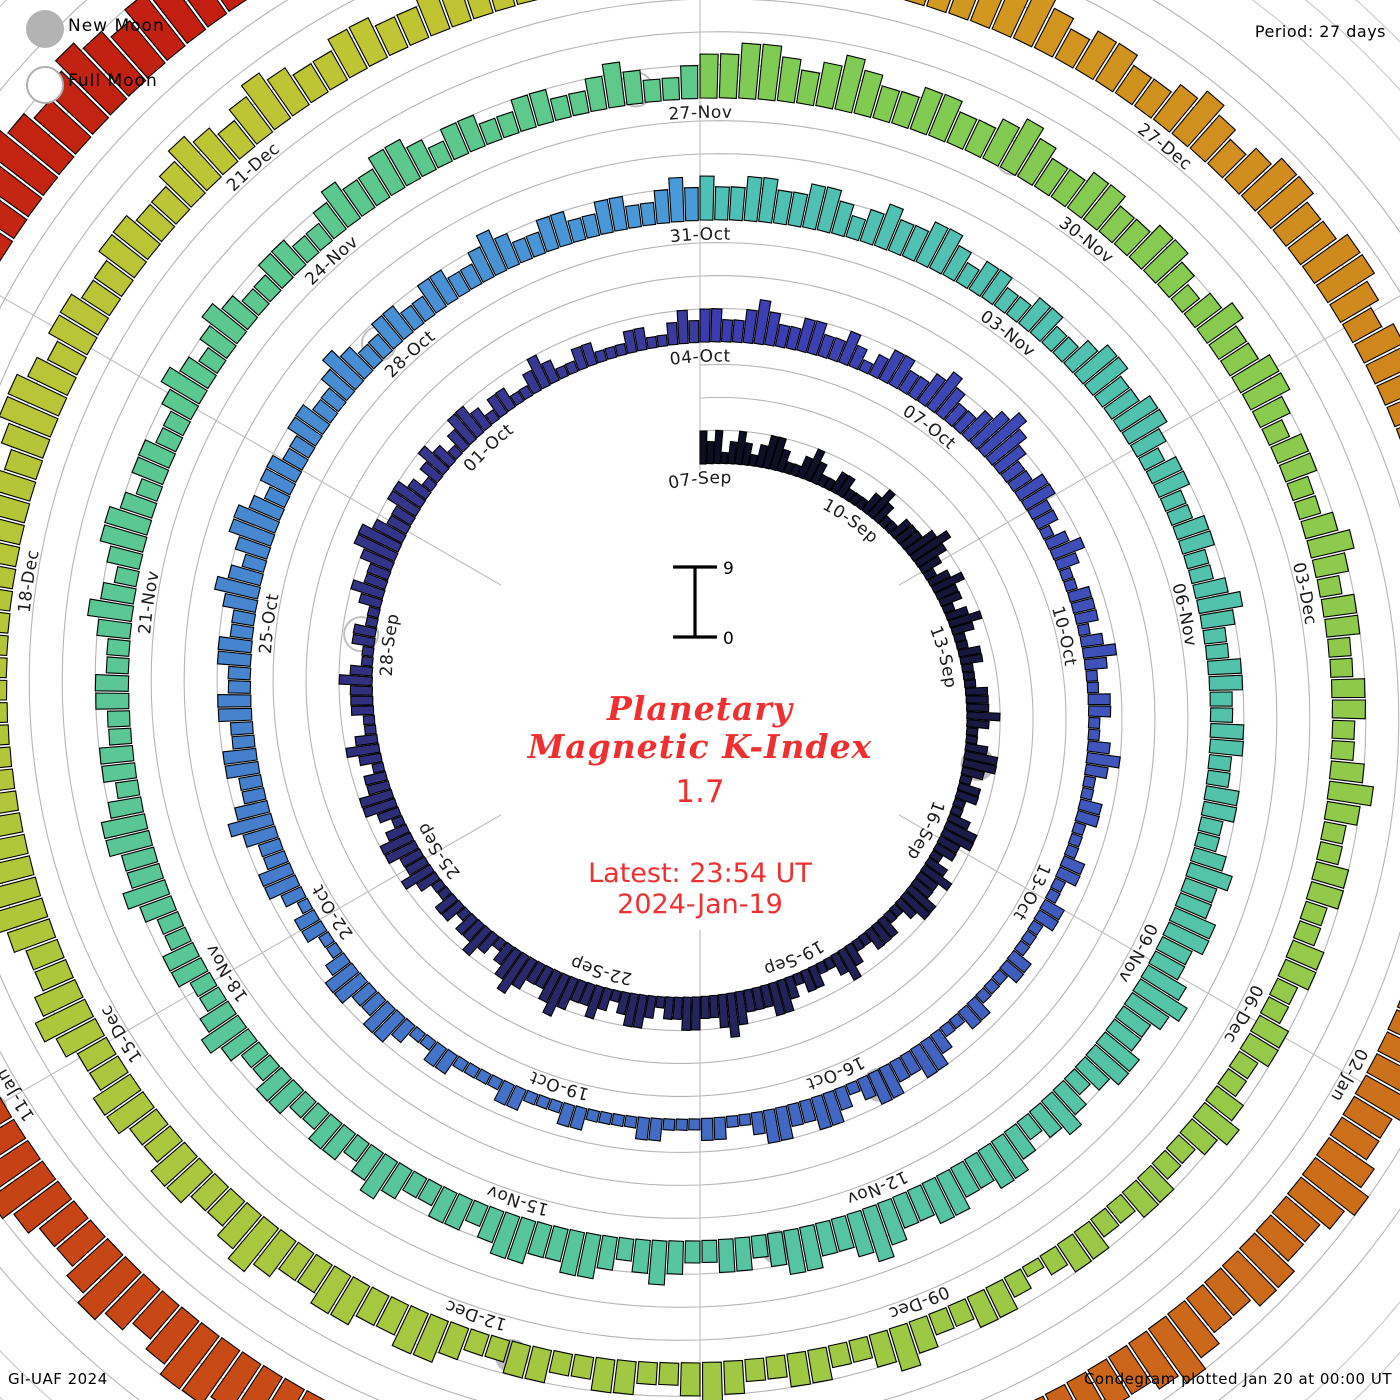 The width and height of the screenshot is (1400, 1400). I want to click on date-label: 07-Sep, so click(700, 481).